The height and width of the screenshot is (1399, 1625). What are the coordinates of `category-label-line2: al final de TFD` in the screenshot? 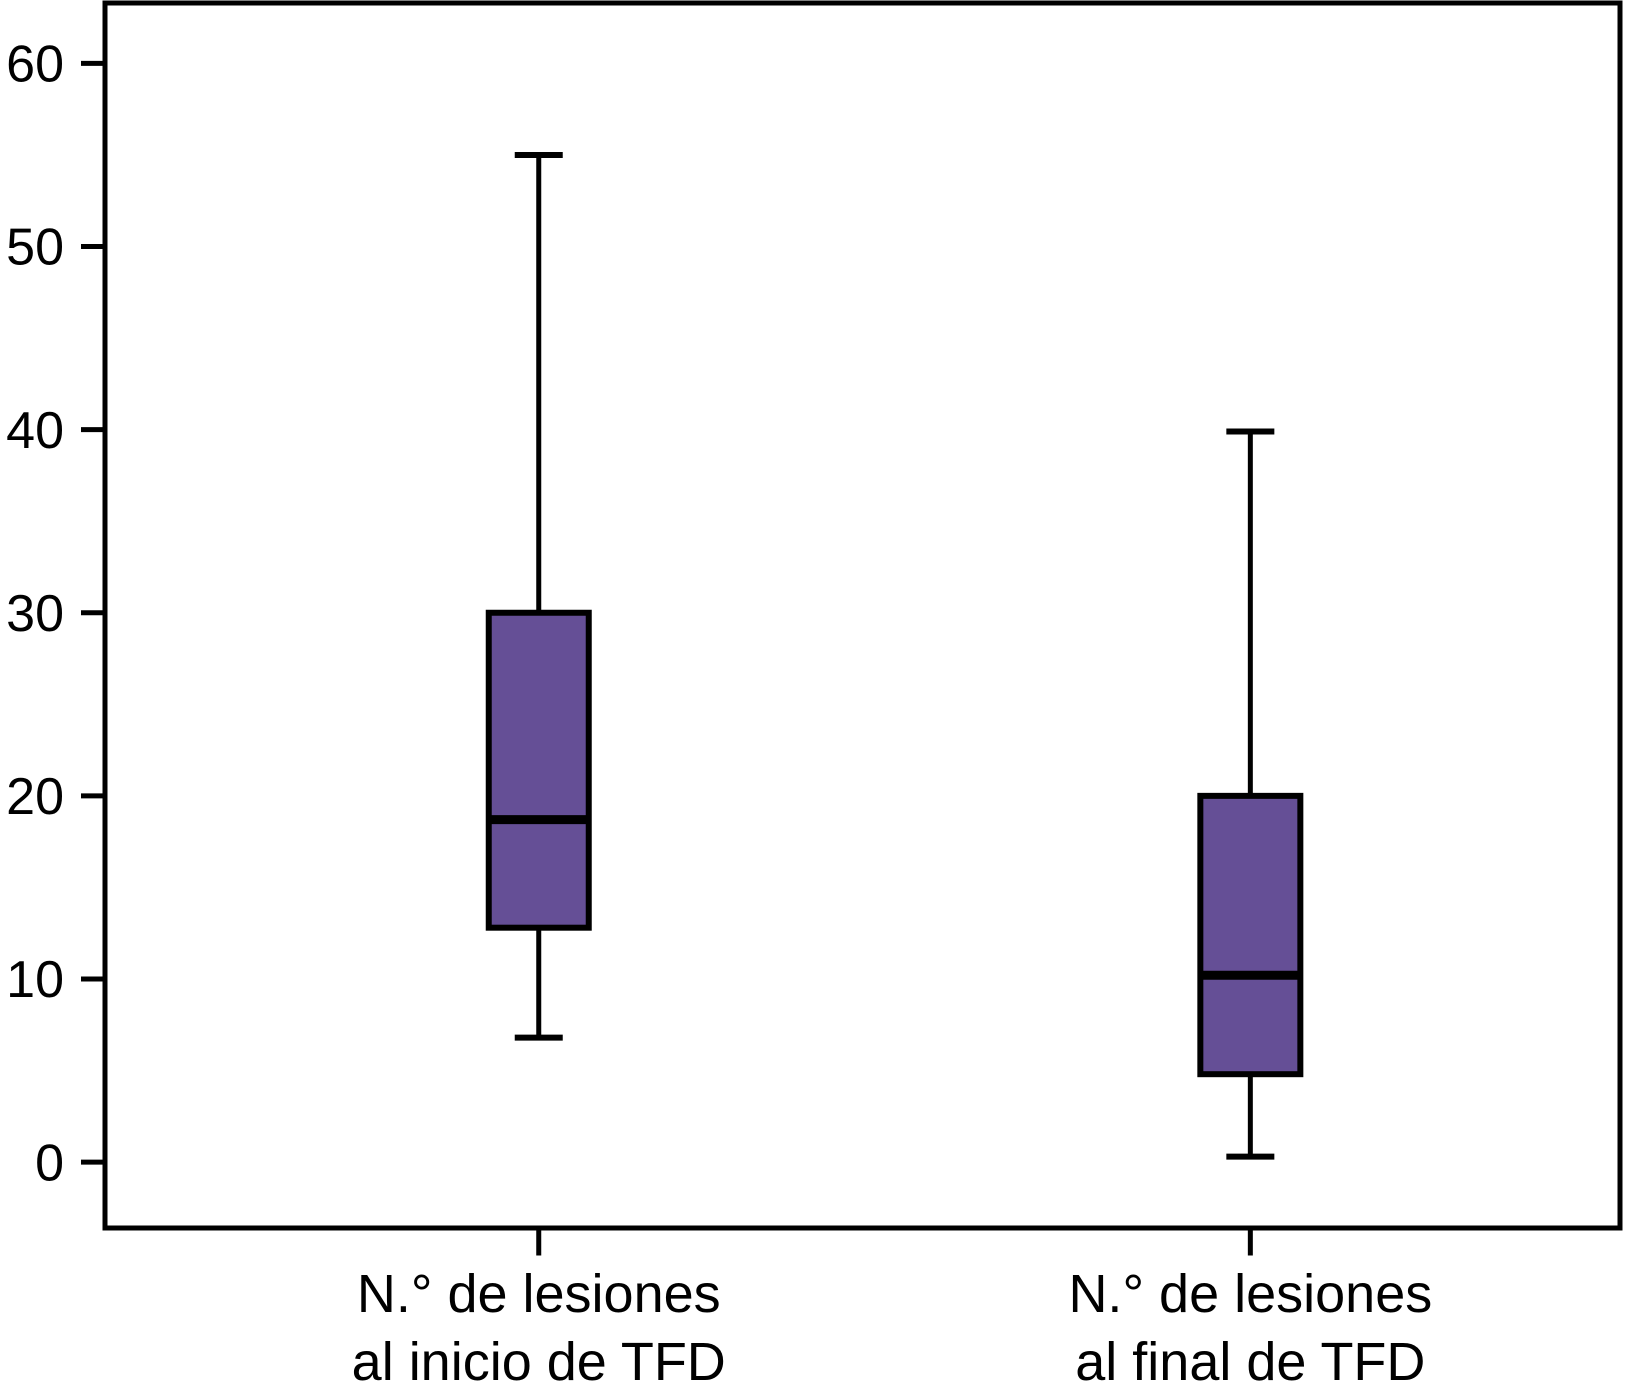 It's located at (1250, 1362).